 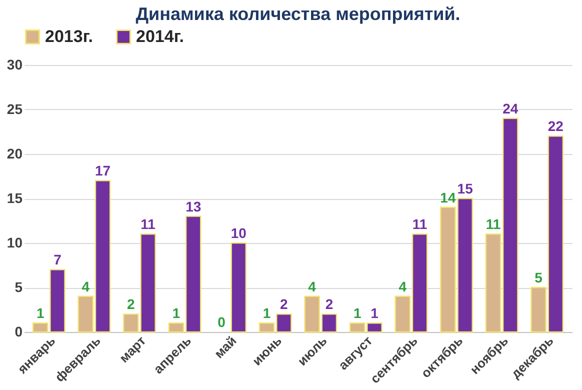 I want to click on legend-label: 2013г., so click(x=69, y=36).